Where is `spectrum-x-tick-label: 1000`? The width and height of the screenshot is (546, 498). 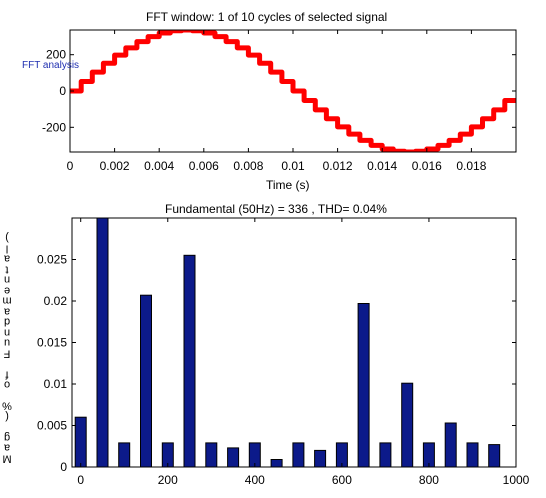 spectrum-x-tick-label: 1000 is located at coordinates (516, 480).